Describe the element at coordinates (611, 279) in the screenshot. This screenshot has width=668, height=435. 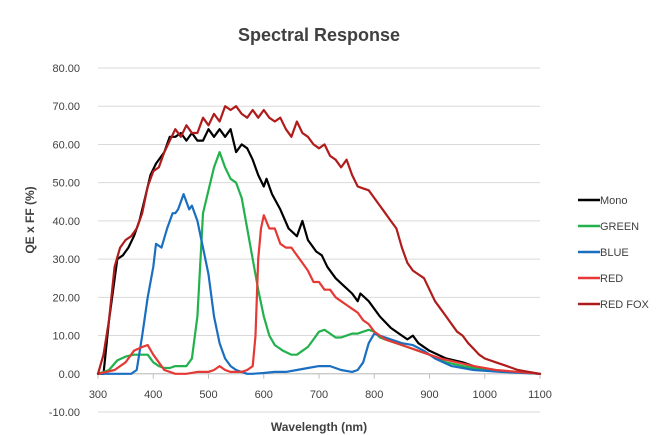
I see `legend-label: RED` at that location.